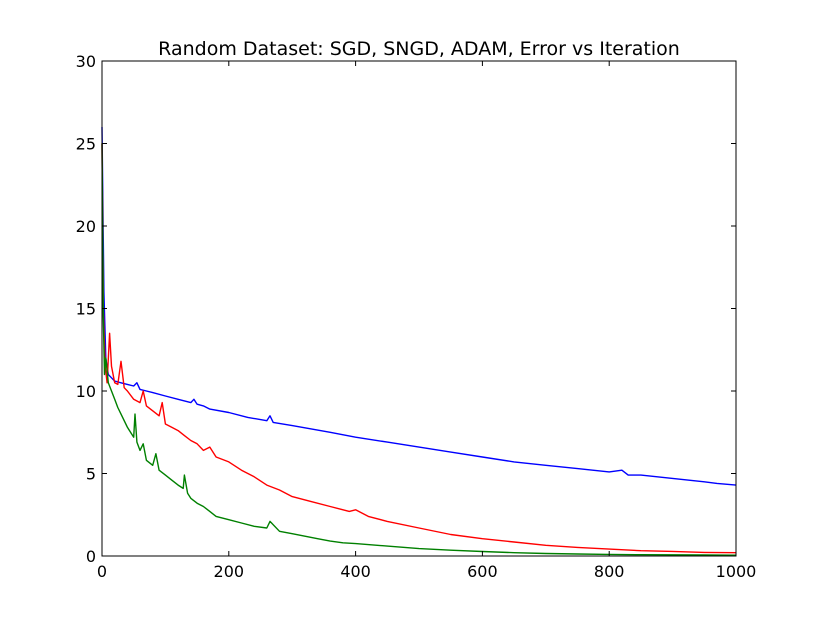 The height and width of the screenshot is (617, 817). Describe the element at coordinates (86, 309) in the screenshot. I see `y-tick-label: 15` at that location.